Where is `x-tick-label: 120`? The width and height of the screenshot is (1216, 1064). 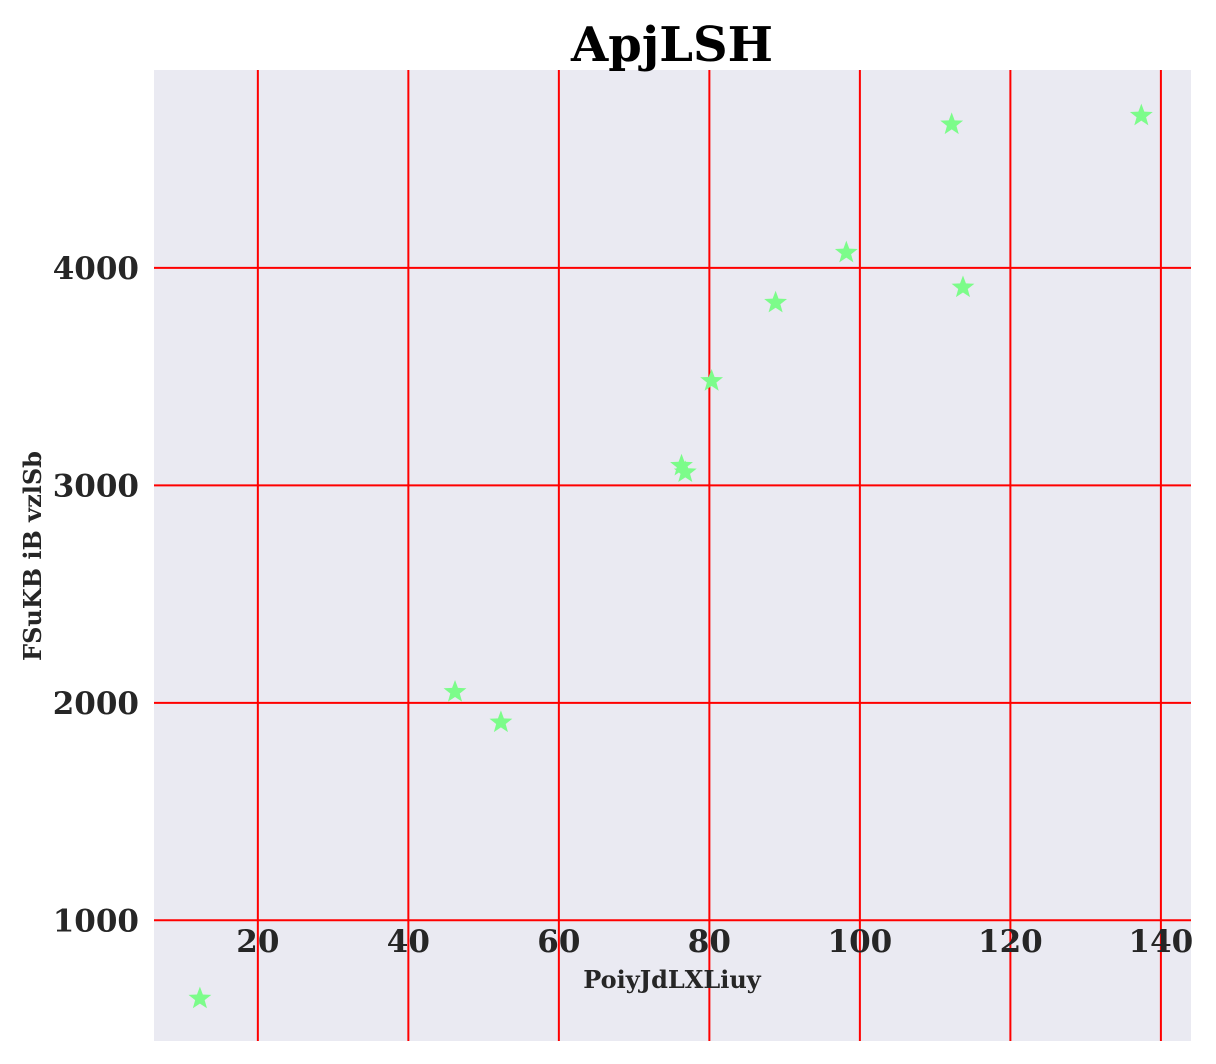
x-tick-label: 120 is located at coordinates (1010, 942).